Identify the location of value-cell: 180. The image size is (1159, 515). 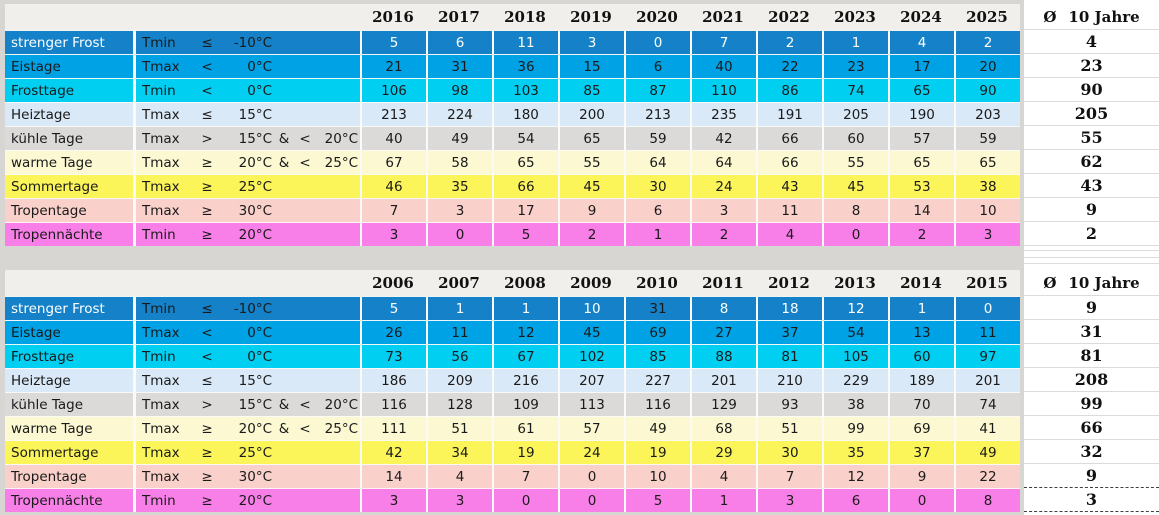
(525, 114).